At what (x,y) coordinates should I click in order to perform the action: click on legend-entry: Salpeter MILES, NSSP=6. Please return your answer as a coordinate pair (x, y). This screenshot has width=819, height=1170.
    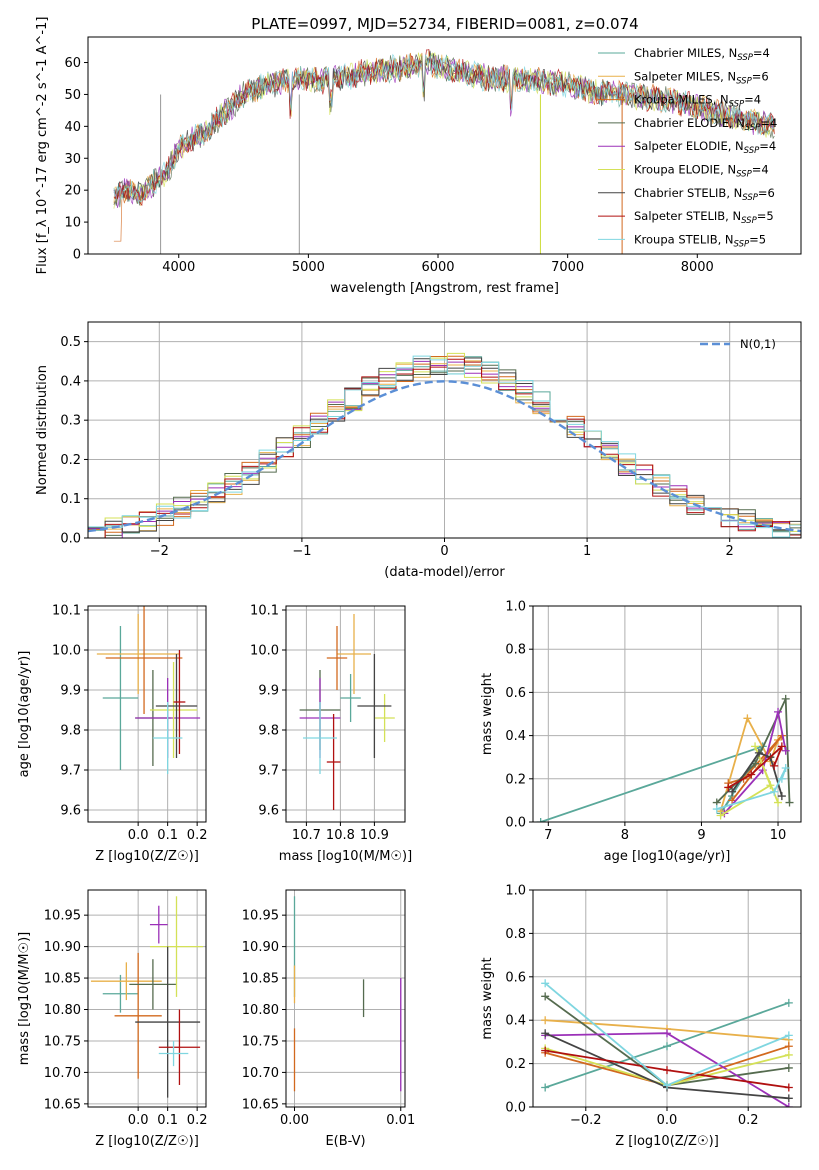
    Looking at the image, I should click on (701, 77).